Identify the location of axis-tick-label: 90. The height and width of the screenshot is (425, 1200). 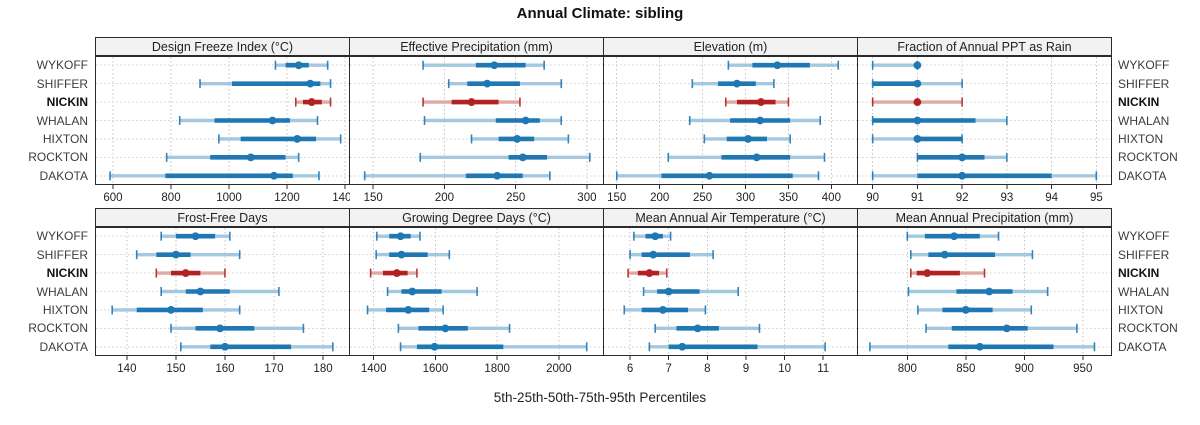
(872, 198).